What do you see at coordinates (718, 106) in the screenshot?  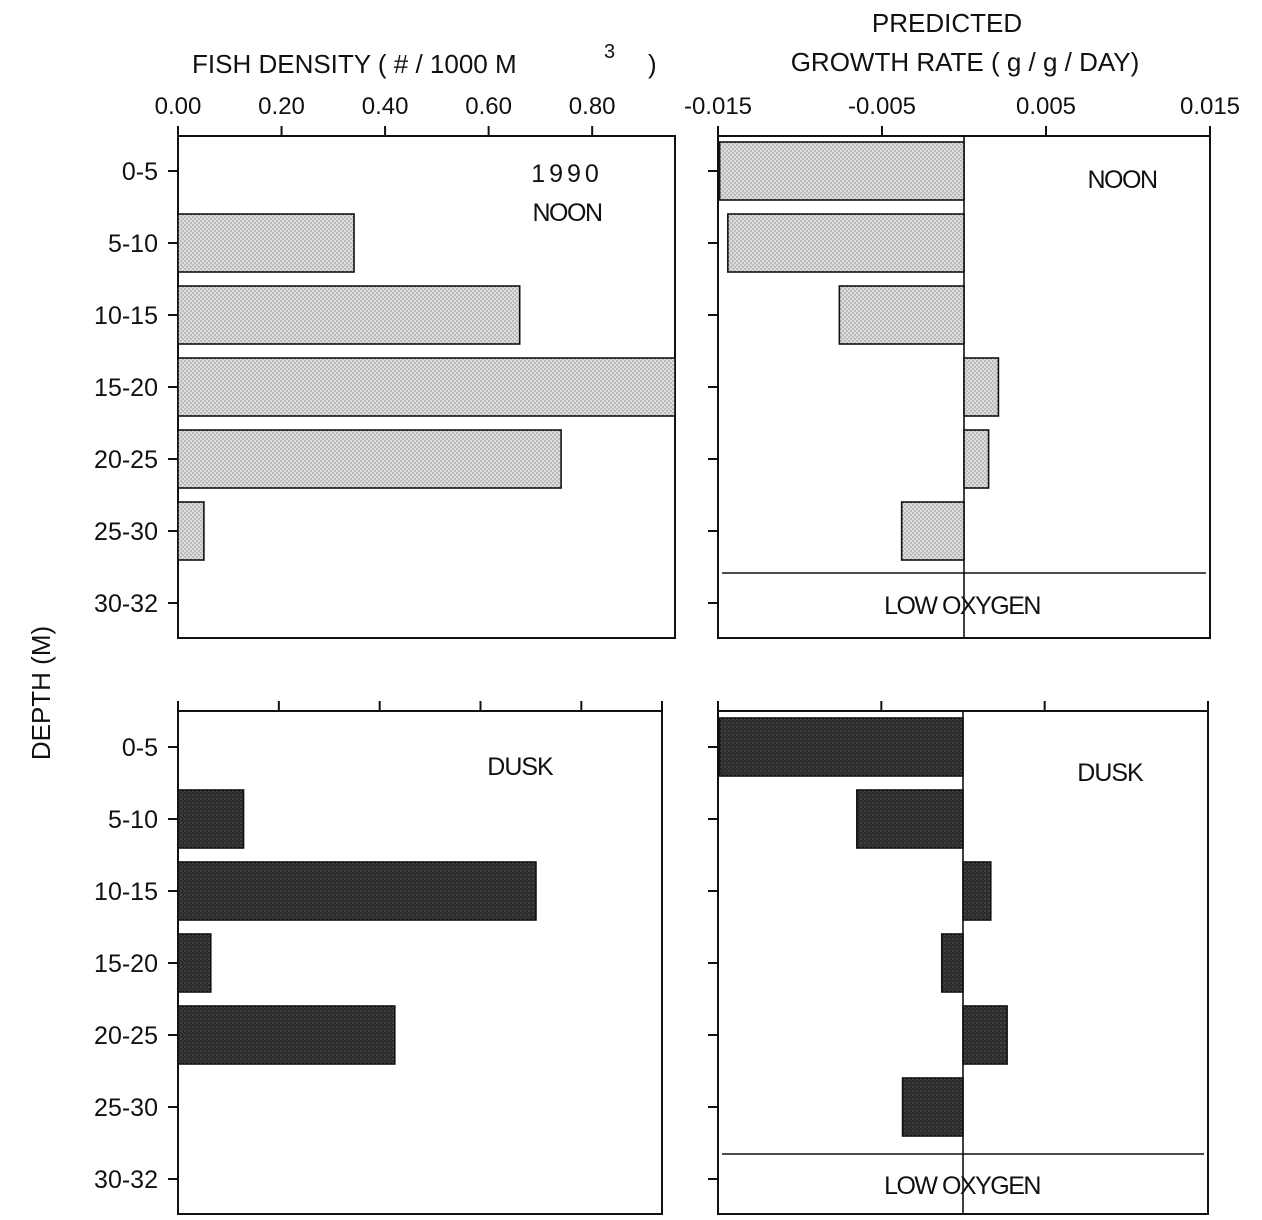 I see `x-tick-label: -0.015` at bounding box center [718, 106].